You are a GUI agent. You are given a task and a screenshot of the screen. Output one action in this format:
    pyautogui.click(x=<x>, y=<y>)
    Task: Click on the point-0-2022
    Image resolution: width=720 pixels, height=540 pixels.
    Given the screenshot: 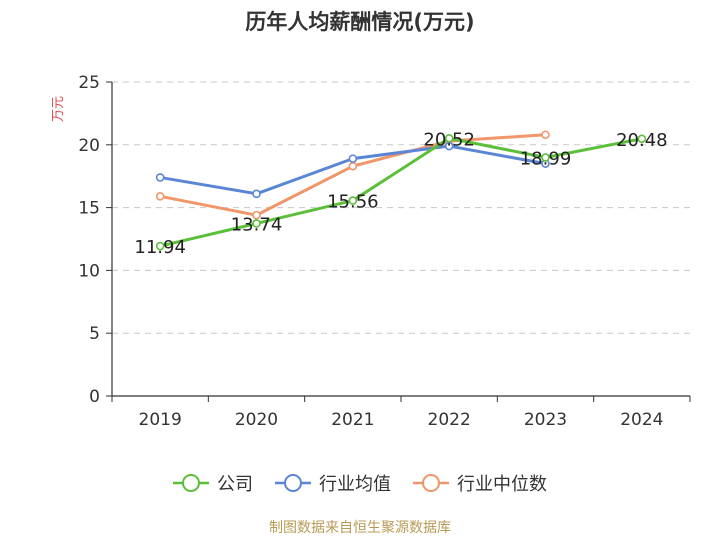 What is the action you would take?
    pyautogui.click(x=449, y=138)
    